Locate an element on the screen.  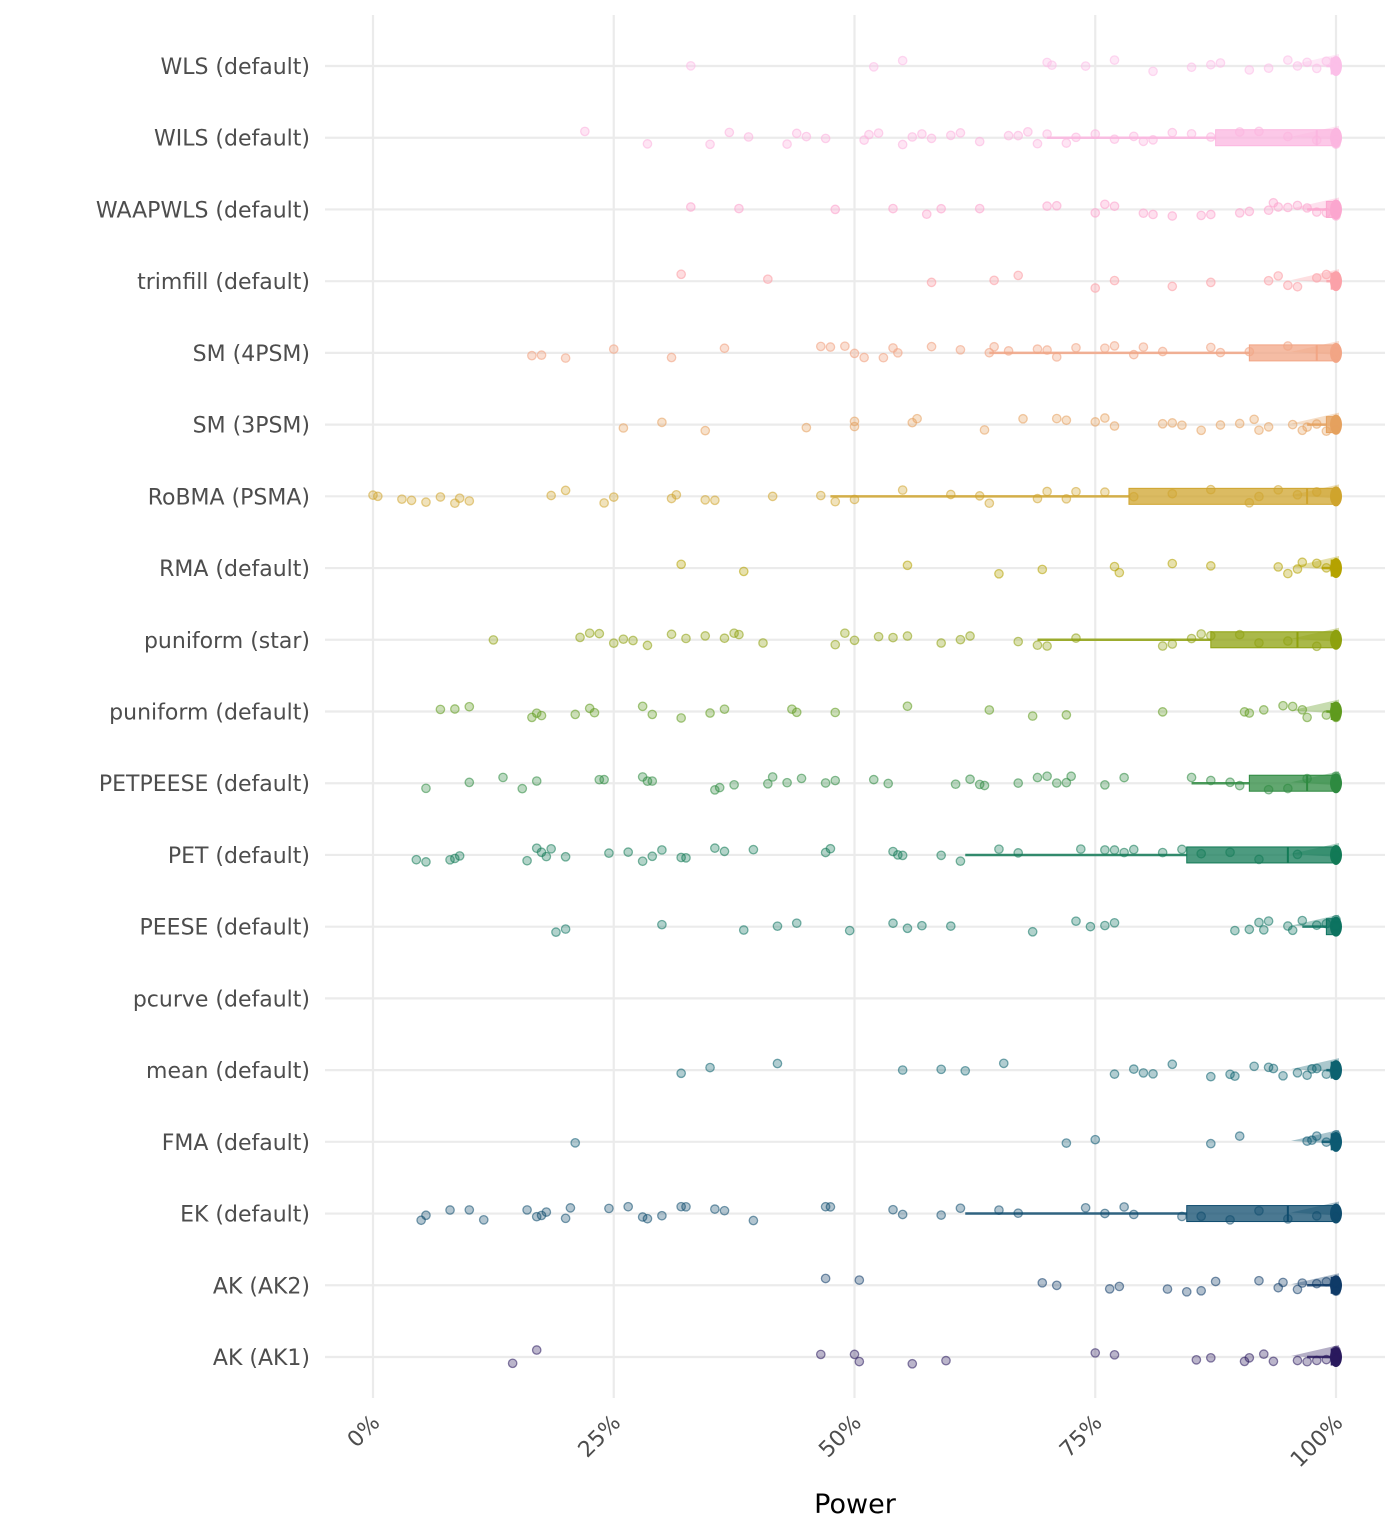
y-tick-label: WILS (default) is located at coordinates (232, 139).